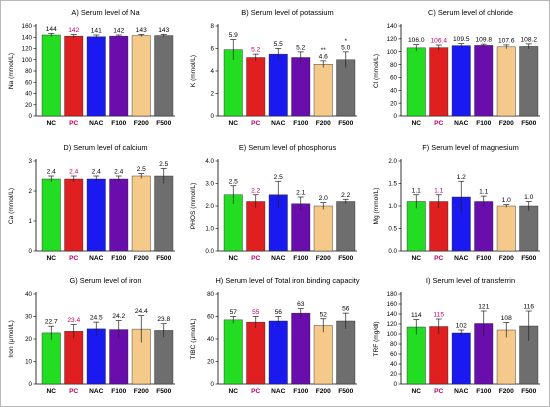 Image resolution: width=550 pixels, height=407 pixels. What do you see at coordinates (193, 71) in the screenshot?
I see `y-axis-label: K (mmol/L)` at bounding box center [193, 71].